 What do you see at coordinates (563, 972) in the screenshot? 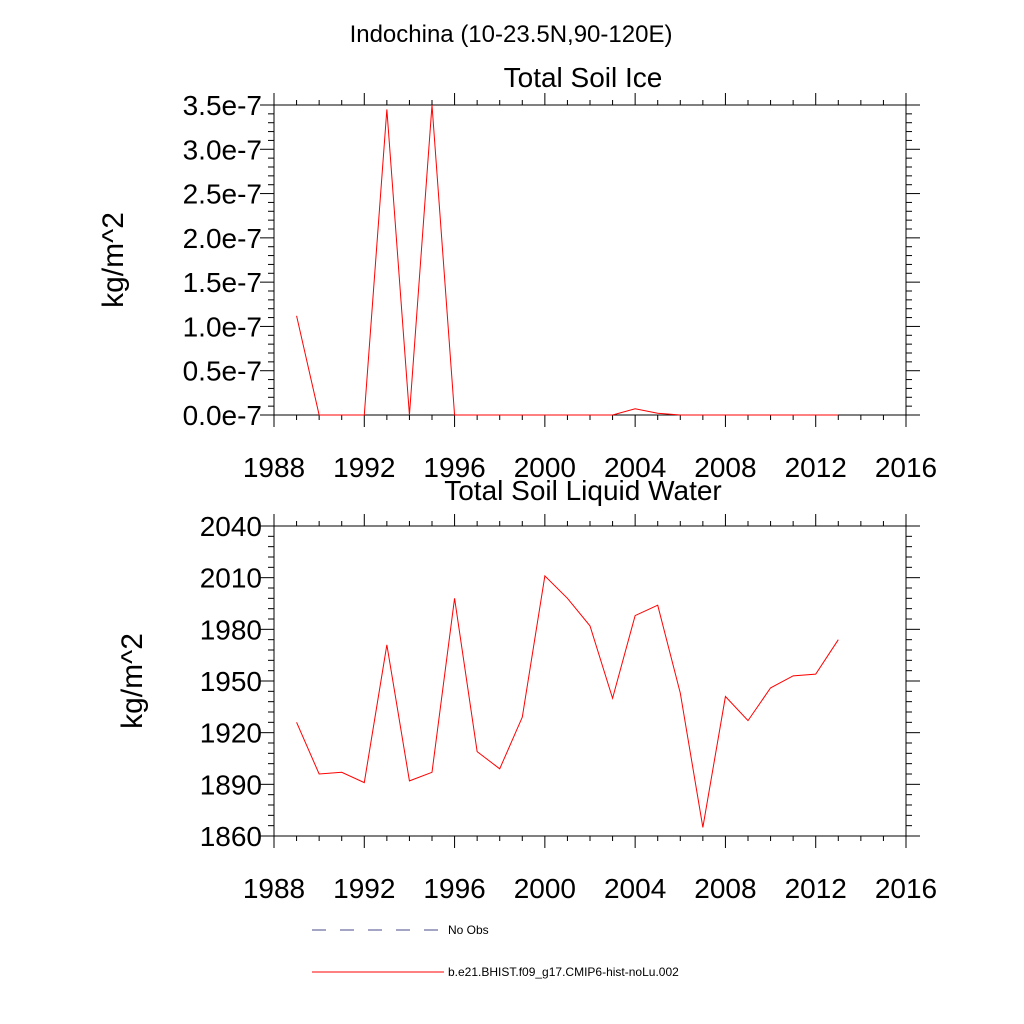
I see `legend-model-label: b.e21.BHIST.f09_g17.CMIP6-hist-noLu.002` at bounding box center [563, 972].